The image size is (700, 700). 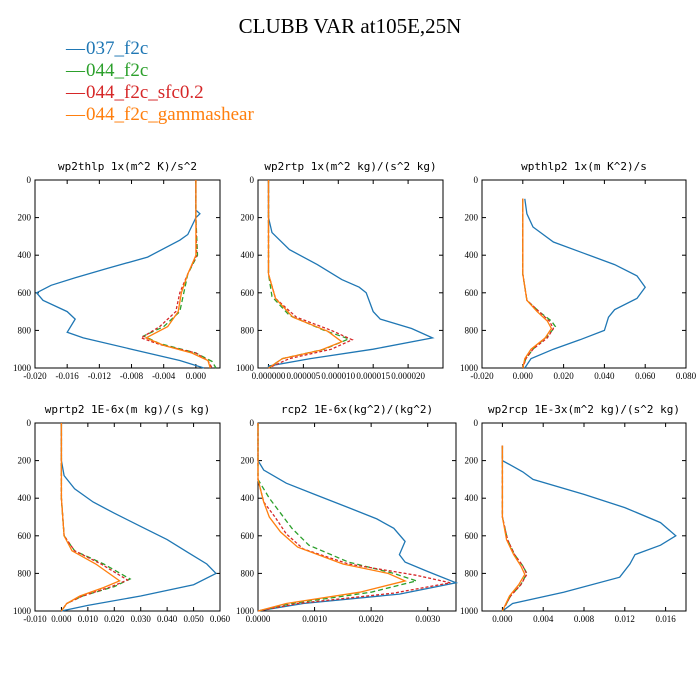 What do you see at coordinates (193, 619) in the screenshot?
I see `x-tick-label: 0.050` at bounding box center [193, 619].